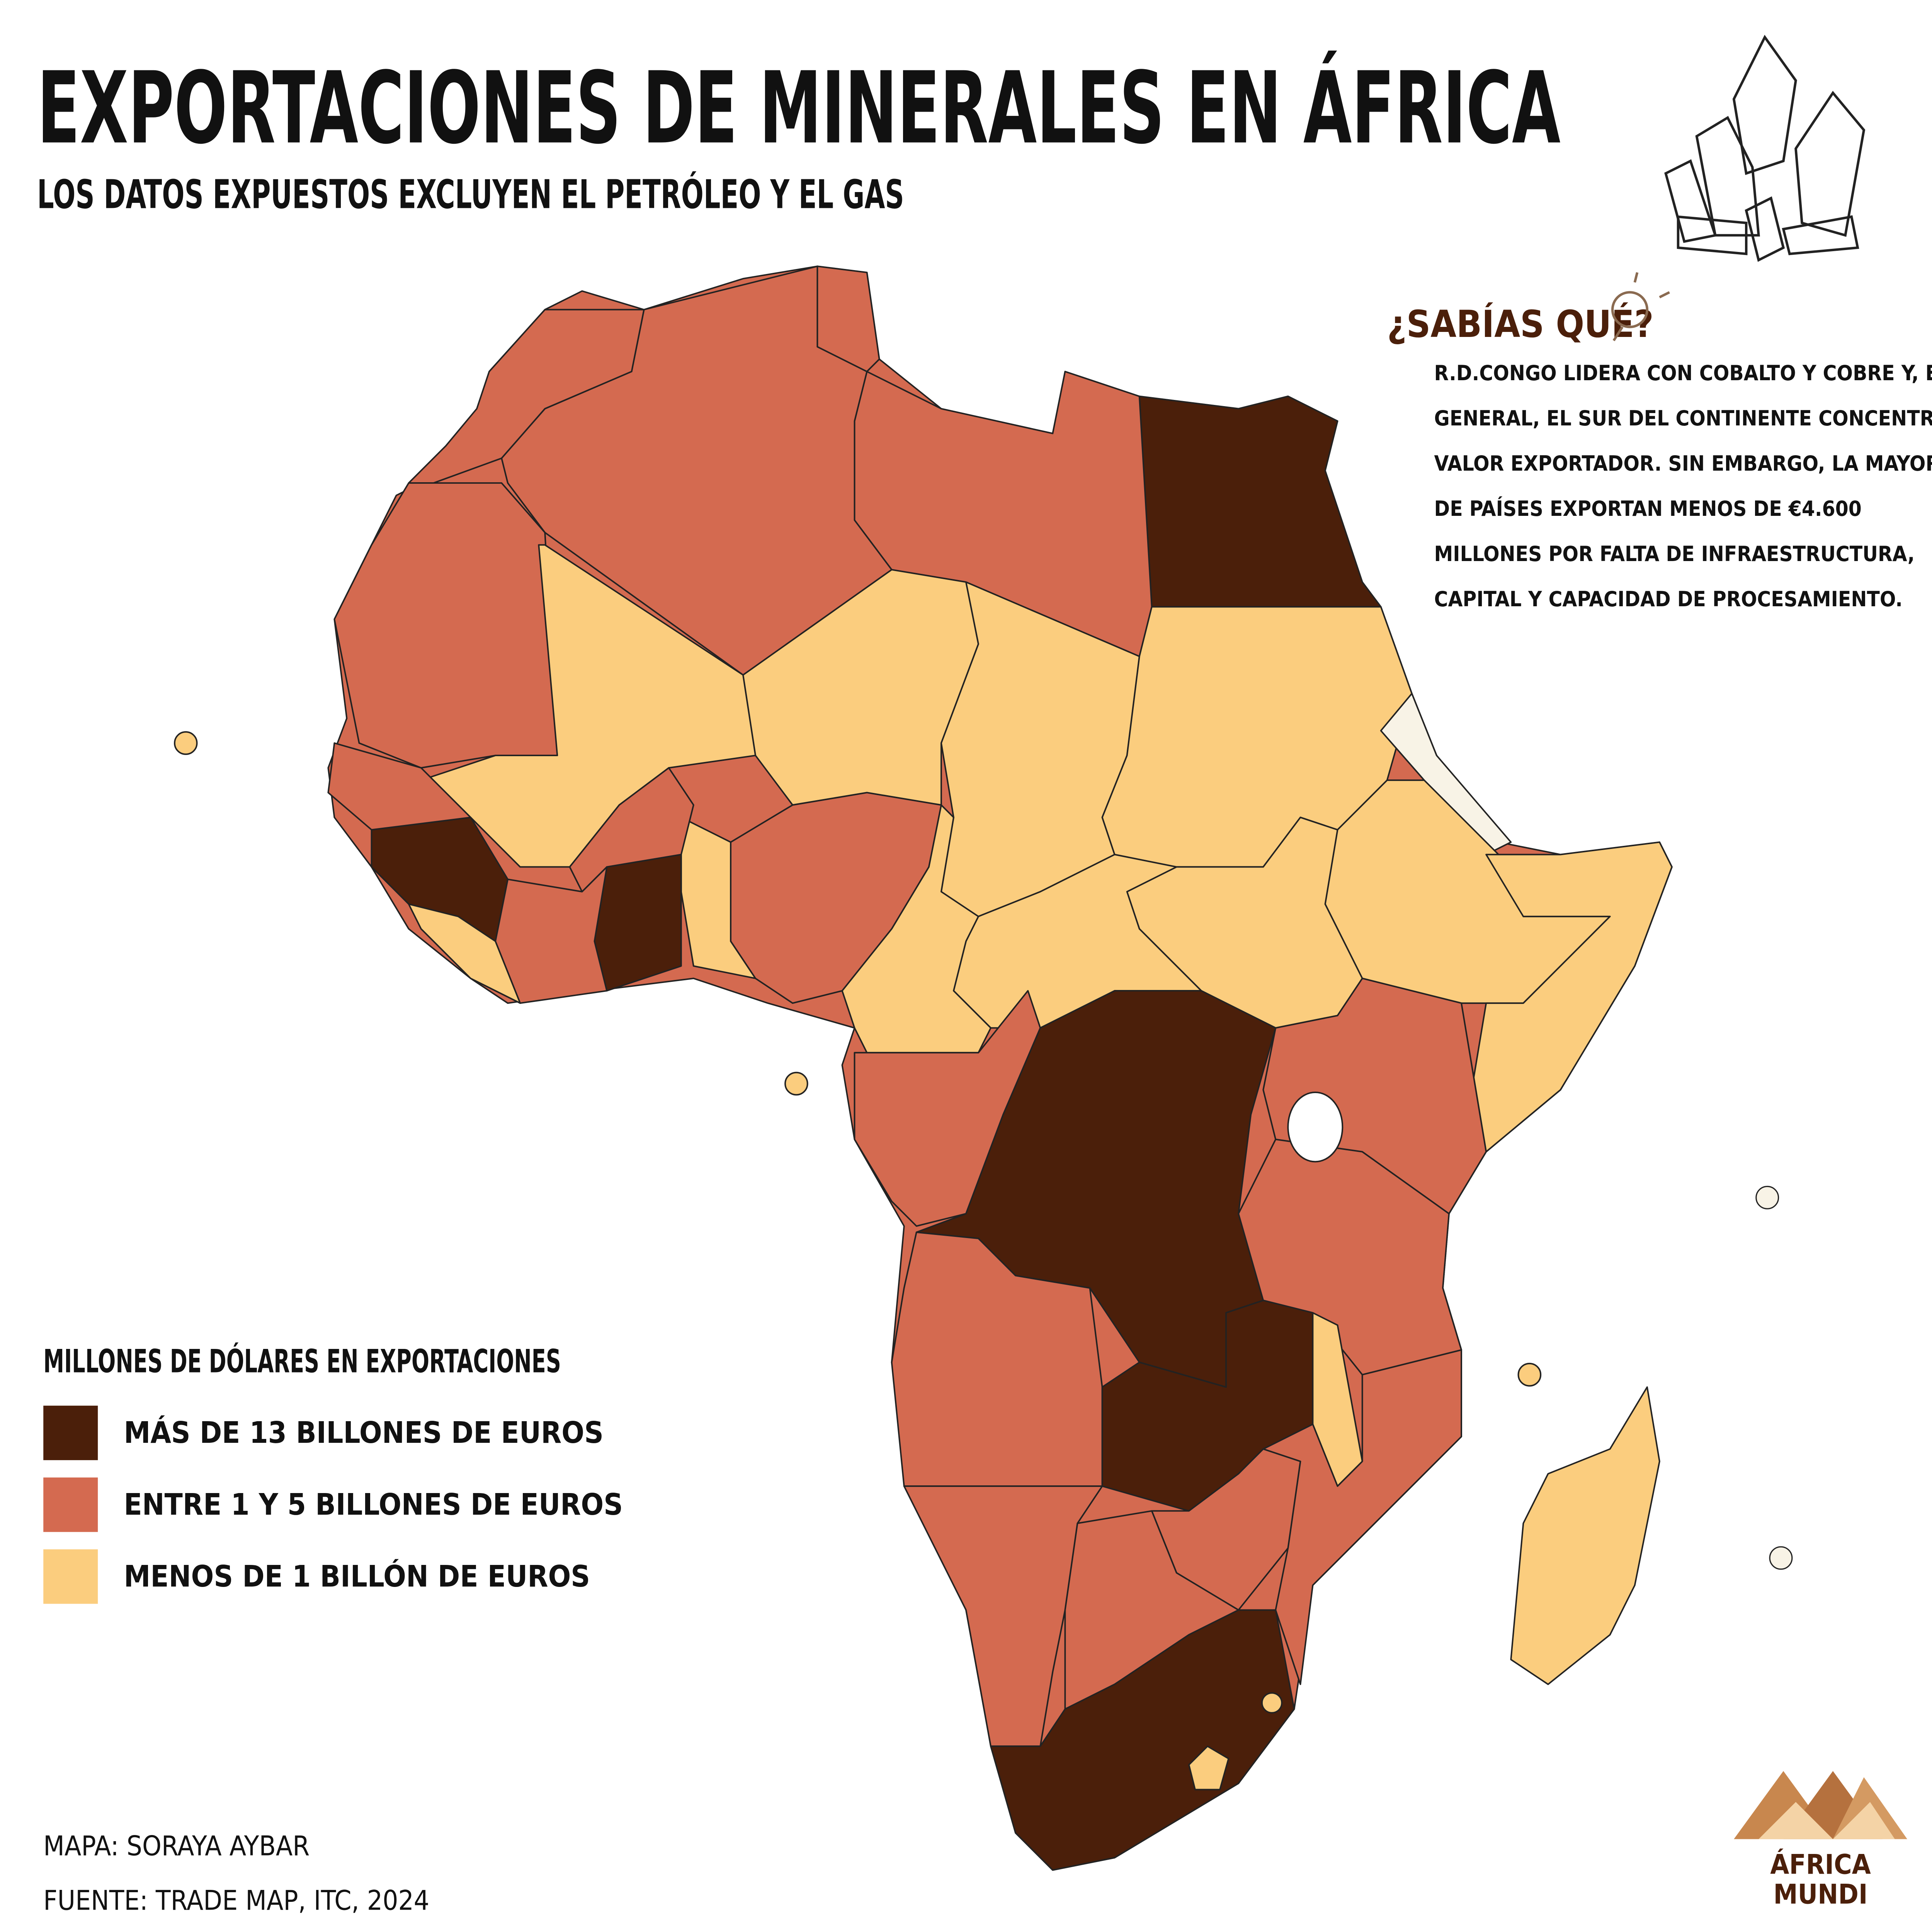 This screenshot has height=1932, width=1932. What do you see at coordinates (176, 1846) in the screenshot?
I see `credit: MAPA: SORAYA AYBAR` at bounding box center [176, 1846].